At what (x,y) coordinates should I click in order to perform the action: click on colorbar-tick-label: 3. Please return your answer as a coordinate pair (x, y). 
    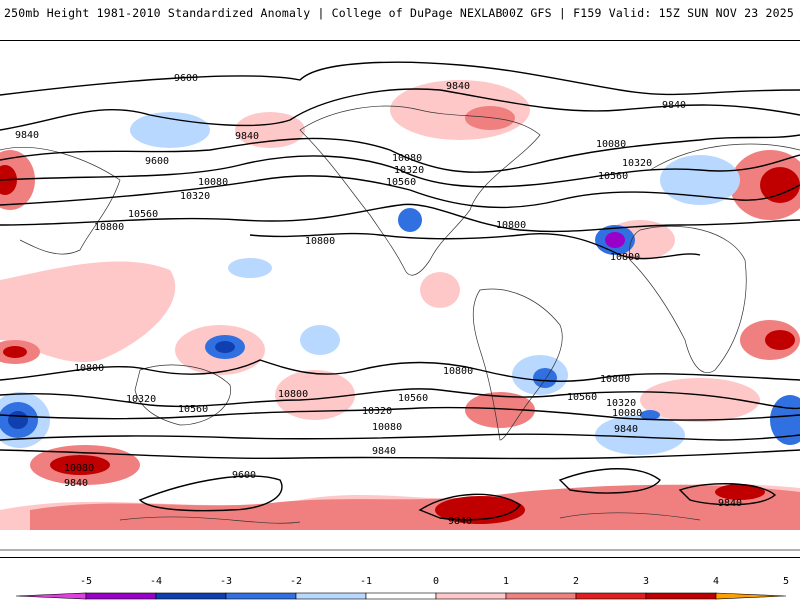
    Looking at the image, I should click on (646, 581).